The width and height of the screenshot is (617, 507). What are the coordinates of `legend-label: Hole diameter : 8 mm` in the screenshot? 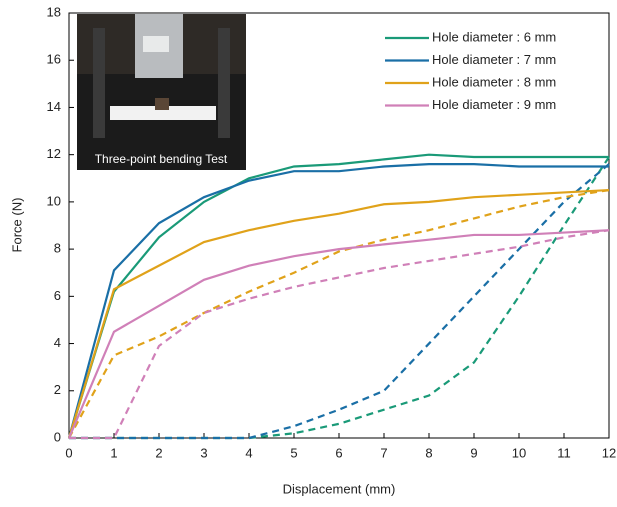 It's located at (494, 81).